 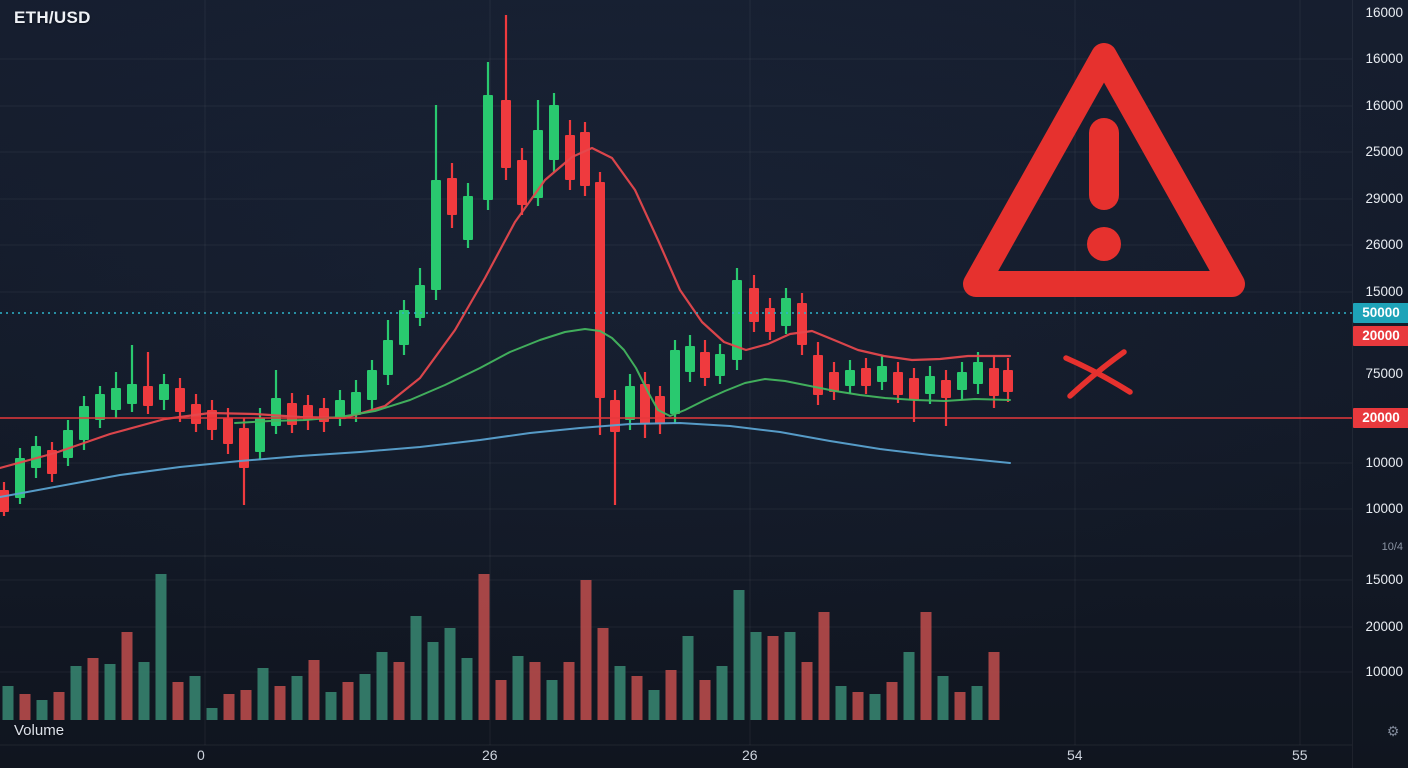 I want to click on alert-price-badge: 50000, so click(x=1380, y=313).